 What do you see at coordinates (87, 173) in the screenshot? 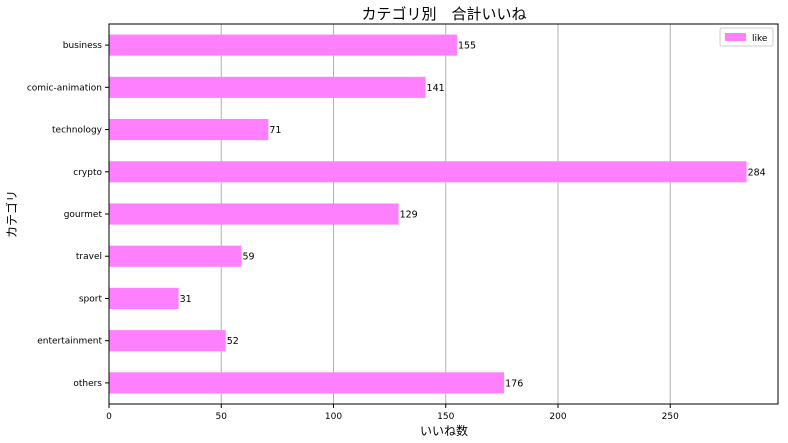
I see `y-tick-label: crypto` at bounding box center [87, 173].